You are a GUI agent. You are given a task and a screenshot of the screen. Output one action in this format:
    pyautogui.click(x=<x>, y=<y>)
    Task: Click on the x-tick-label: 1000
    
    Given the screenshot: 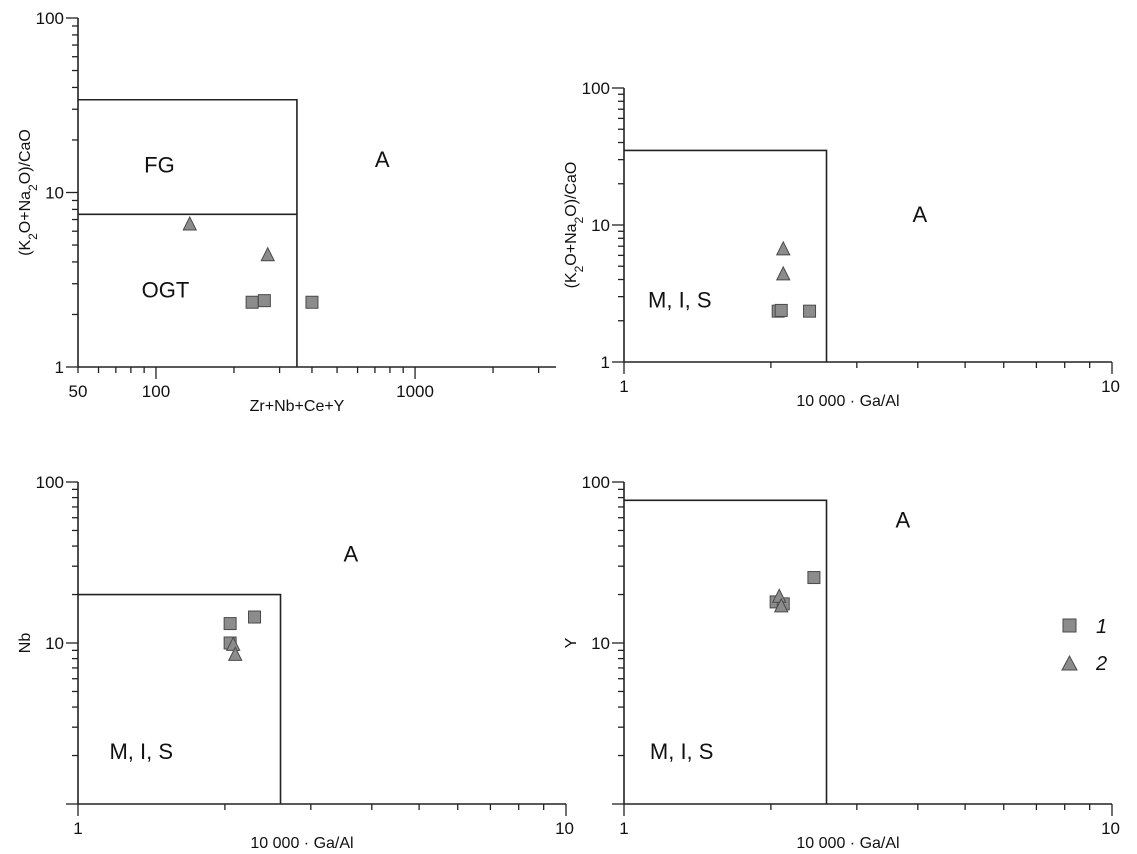 What is the action you would take?
    pyautogui.click(x=415, y=391)
    